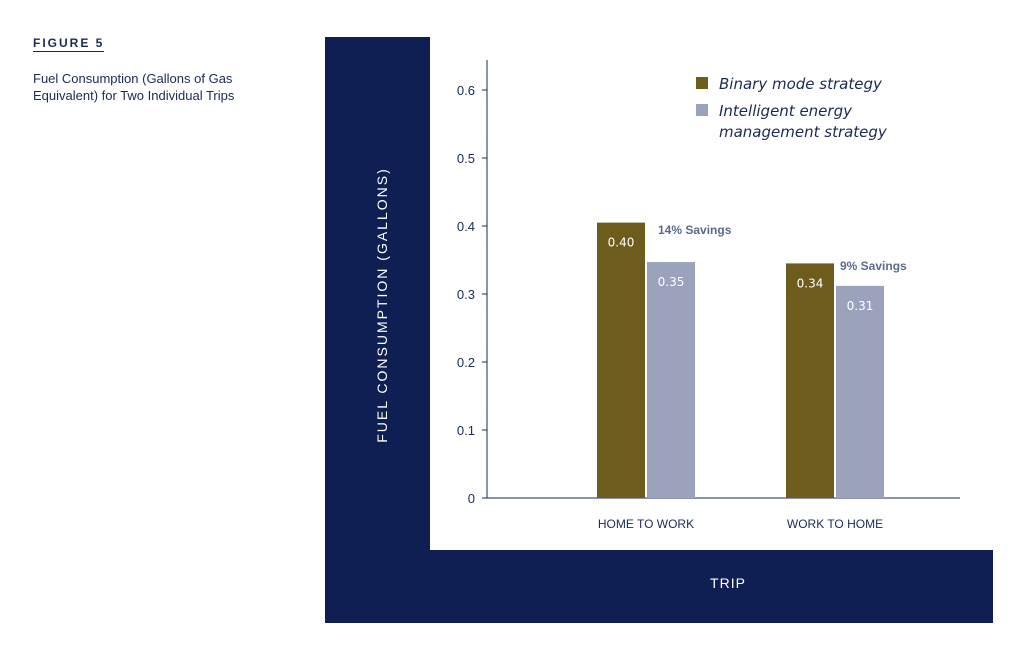 This screenshot has height=650, width=1024. I want to click on y-tick-label: 0.6, so click(466, 90).